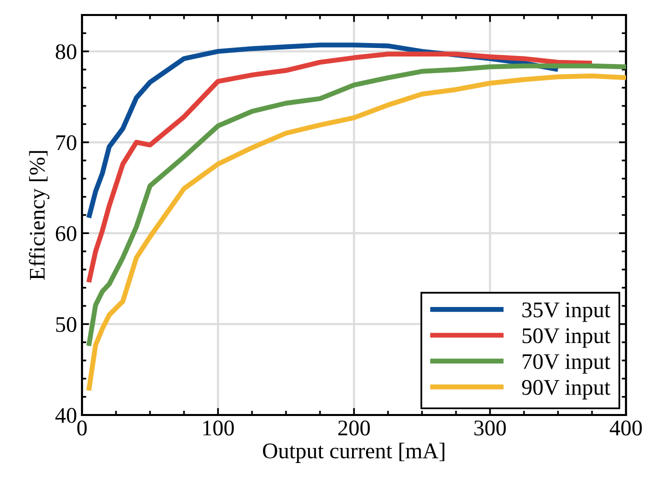 This screenshot has height=485, width=659. Describe the element at coordinates (566, 390) in the screenshot. I see `legend-label: 90V input` at that location.